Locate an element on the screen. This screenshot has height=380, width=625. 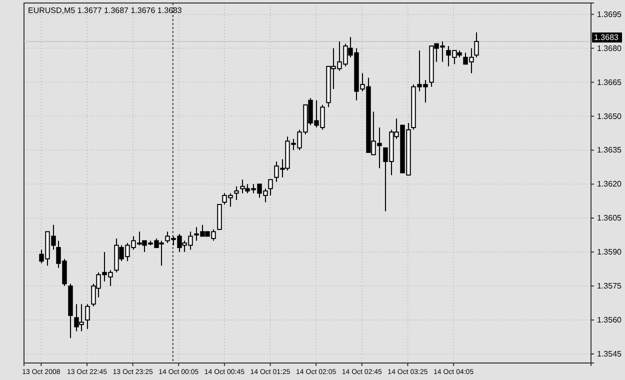
y-tick-label: 1.3695 is located at coordinates (609, 14).